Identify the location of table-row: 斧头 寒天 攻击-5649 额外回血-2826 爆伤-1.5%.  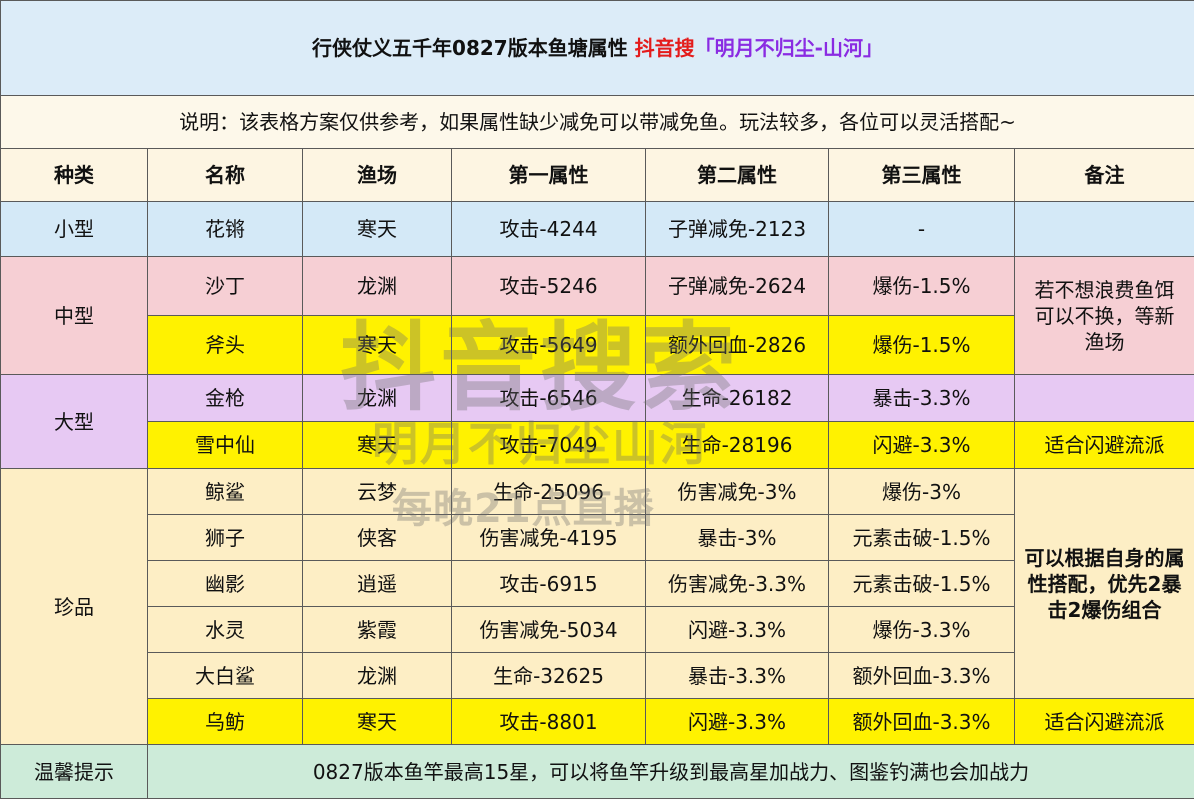
(597, 345).